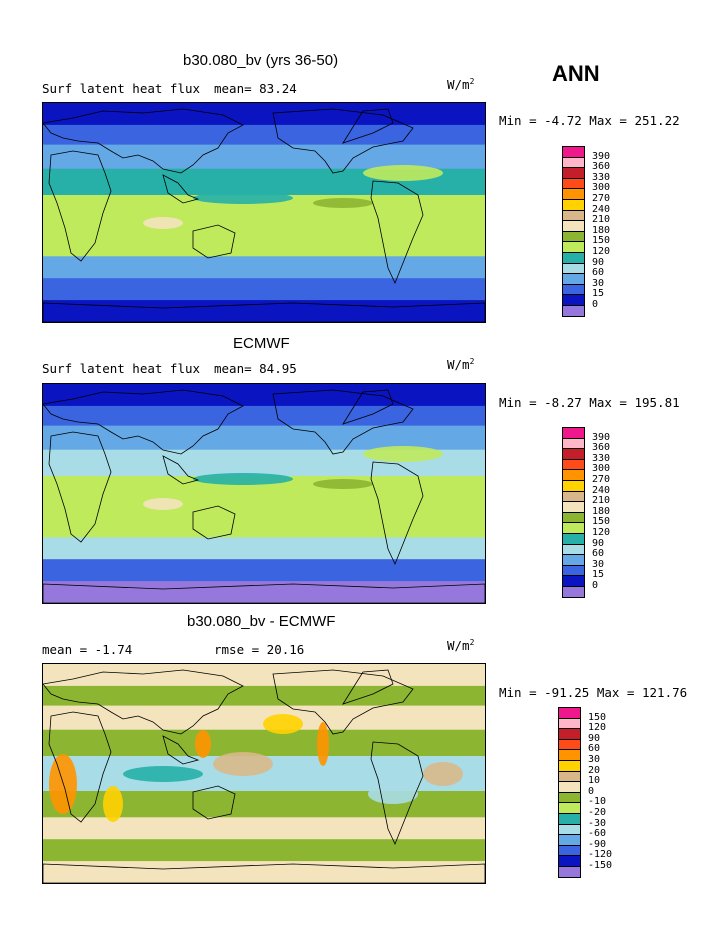 This screenshot has height=935, width=723. I want to click on panel-2-variable: Surf latent heat flux, so click(121, 368).